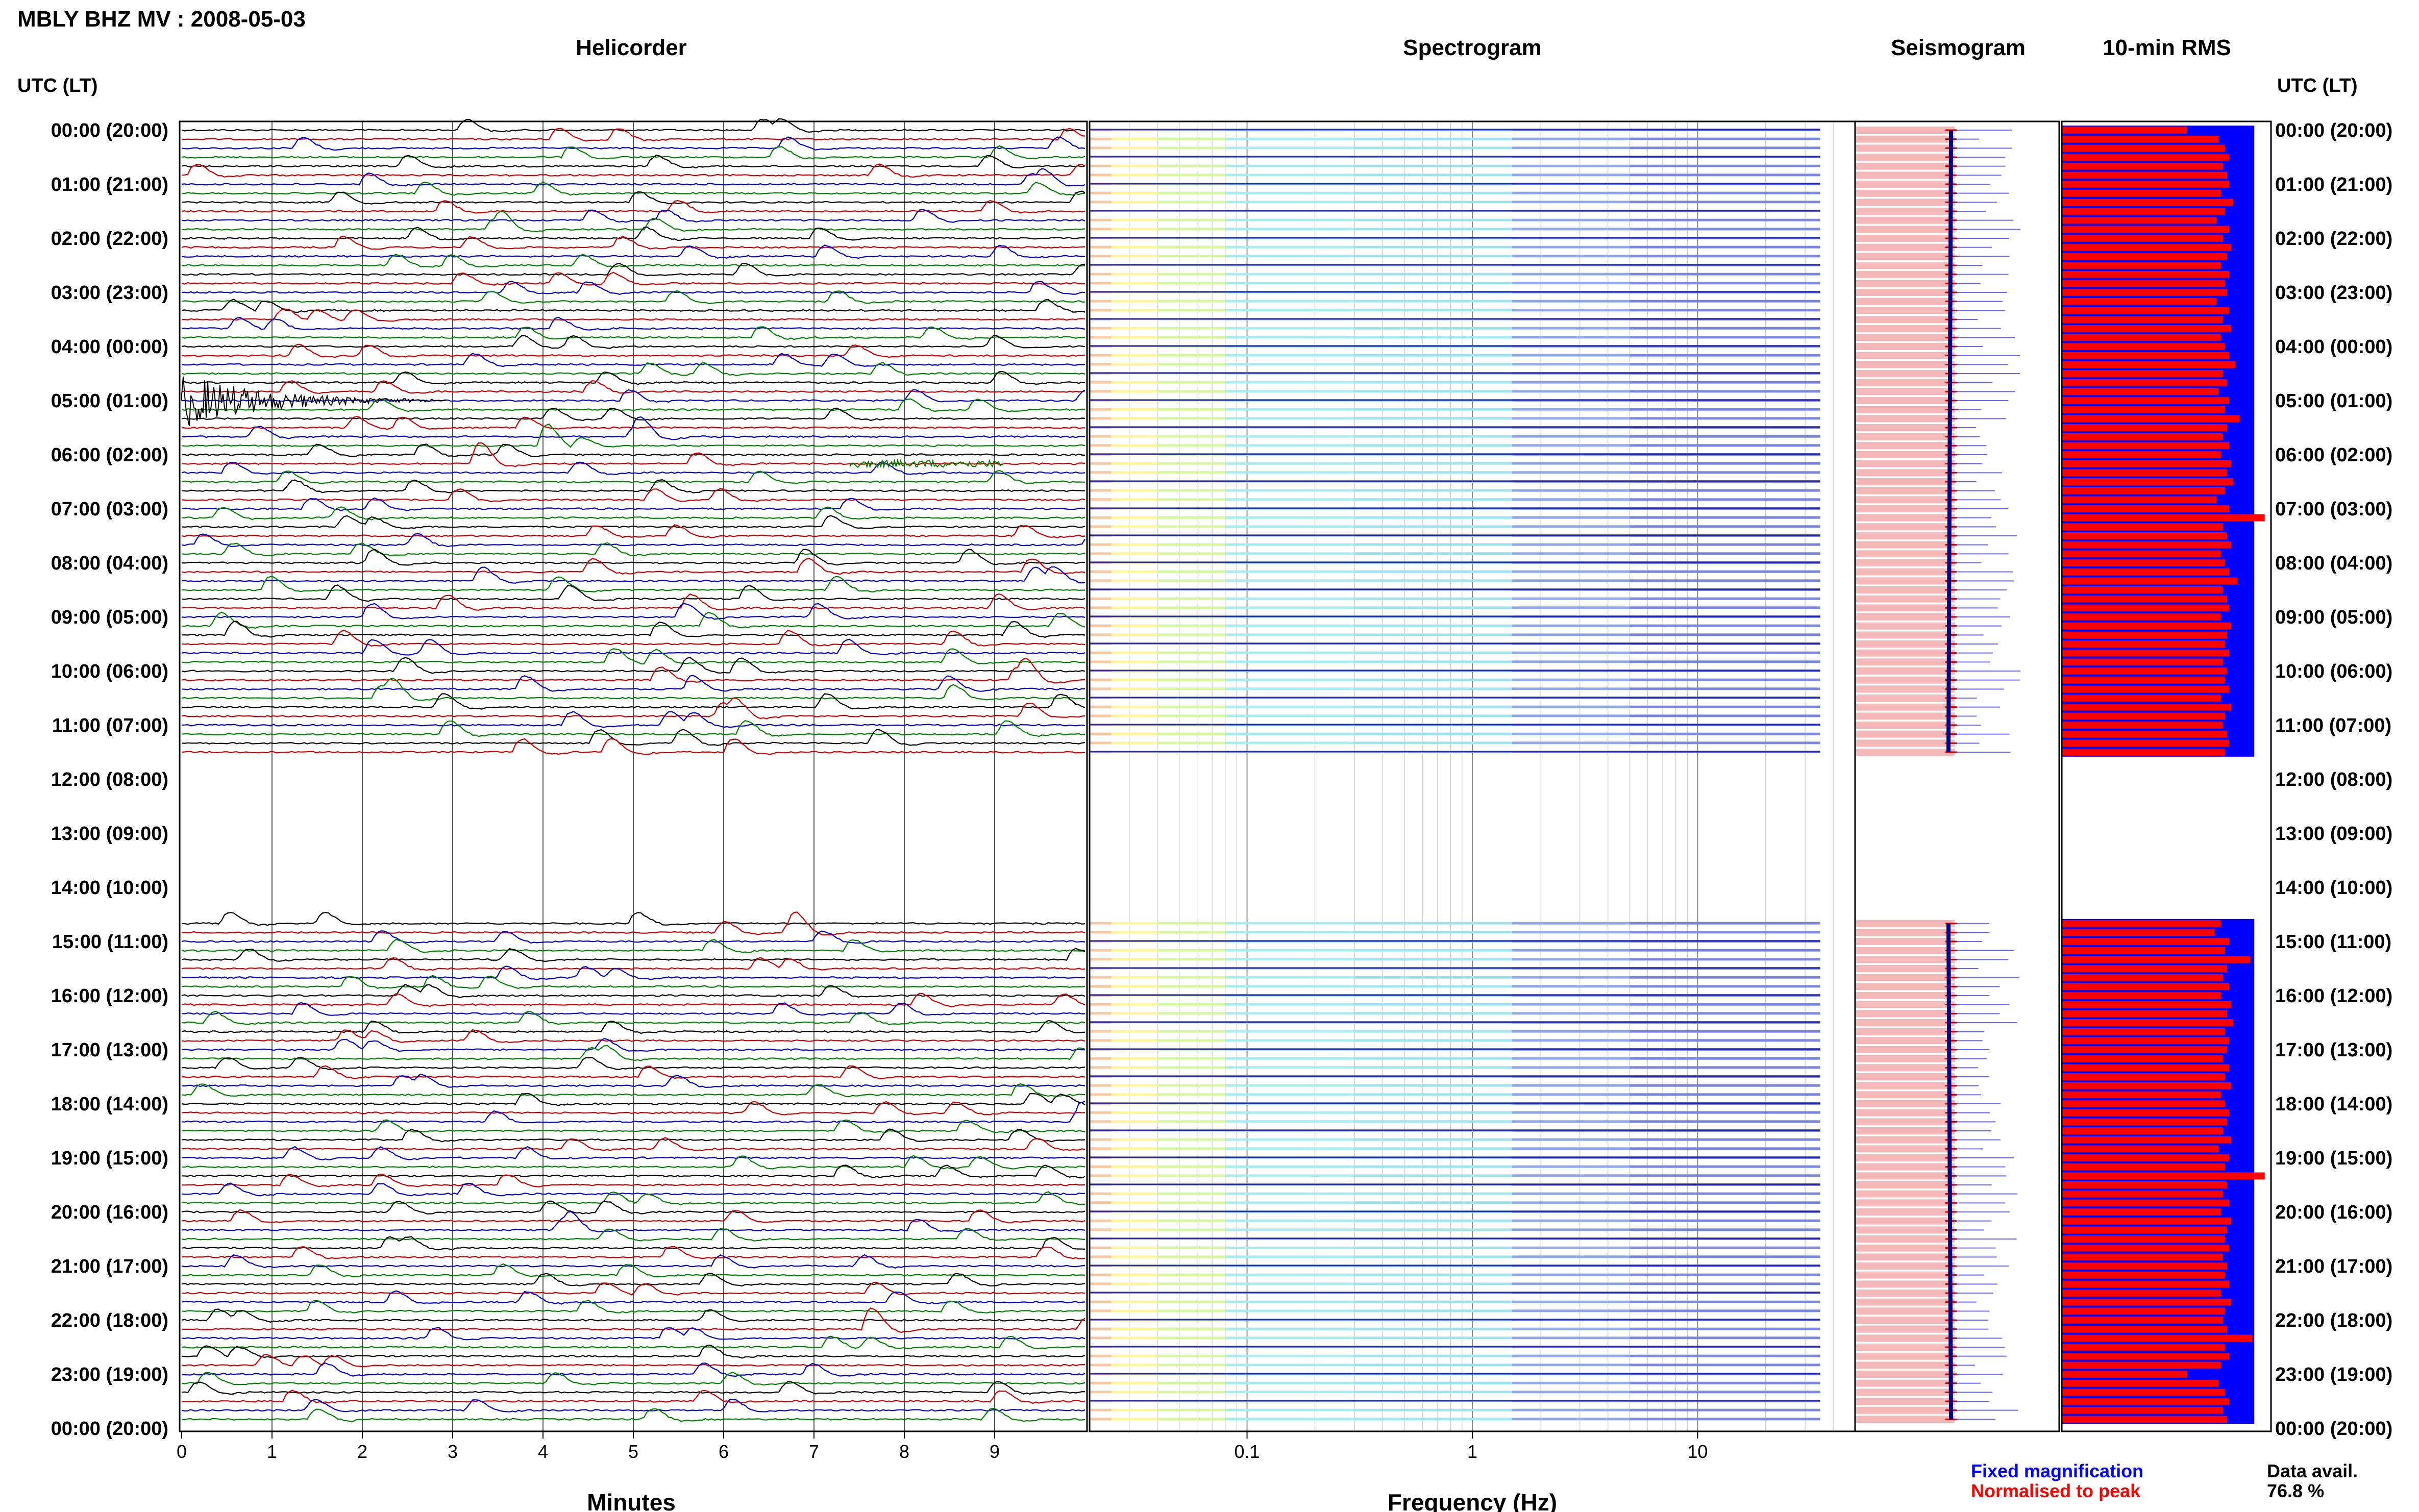  I want to click on hour-label: 16:00 (12:00), so click(109, 996).